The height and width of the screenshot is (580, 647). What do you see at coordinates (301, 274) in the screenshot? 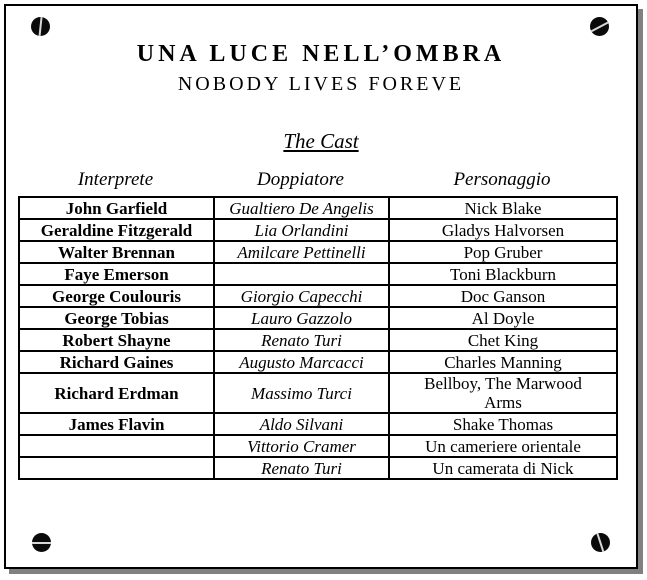
I see `dubber-cell` at bounding box center [301, 274].